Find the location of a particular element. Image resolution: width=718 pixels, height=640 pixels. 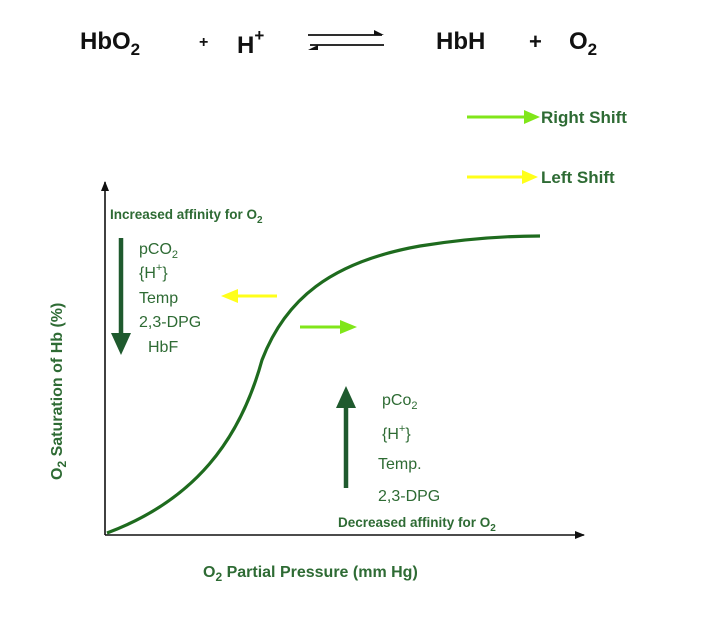

right-shift-arrow-icon is located at coordinates (503, 117).